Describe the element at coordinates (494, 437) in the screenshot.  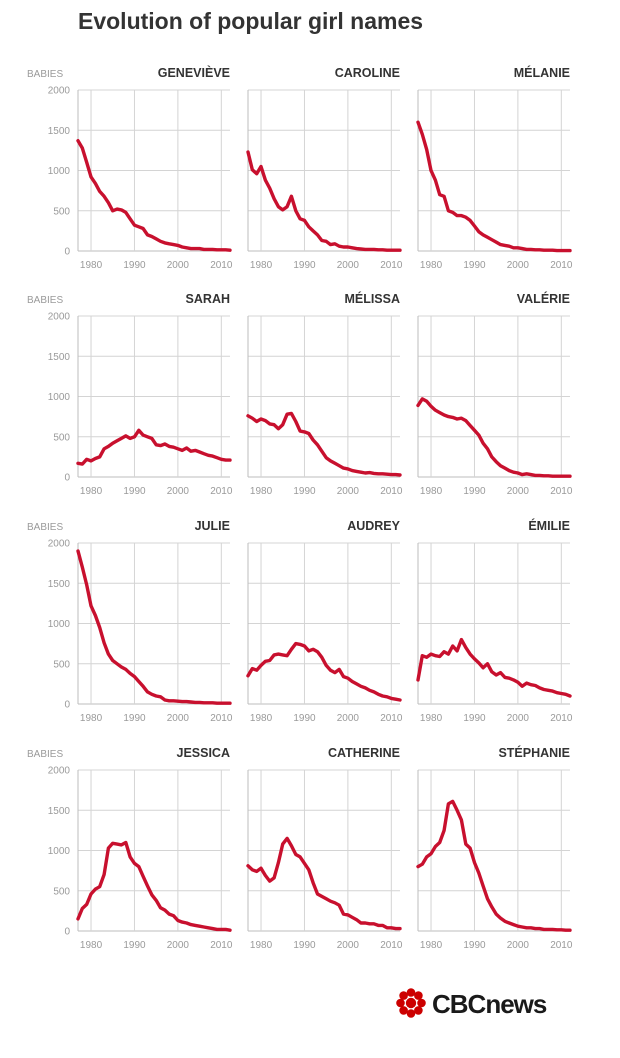
I see `series-line-valerie` at that location.